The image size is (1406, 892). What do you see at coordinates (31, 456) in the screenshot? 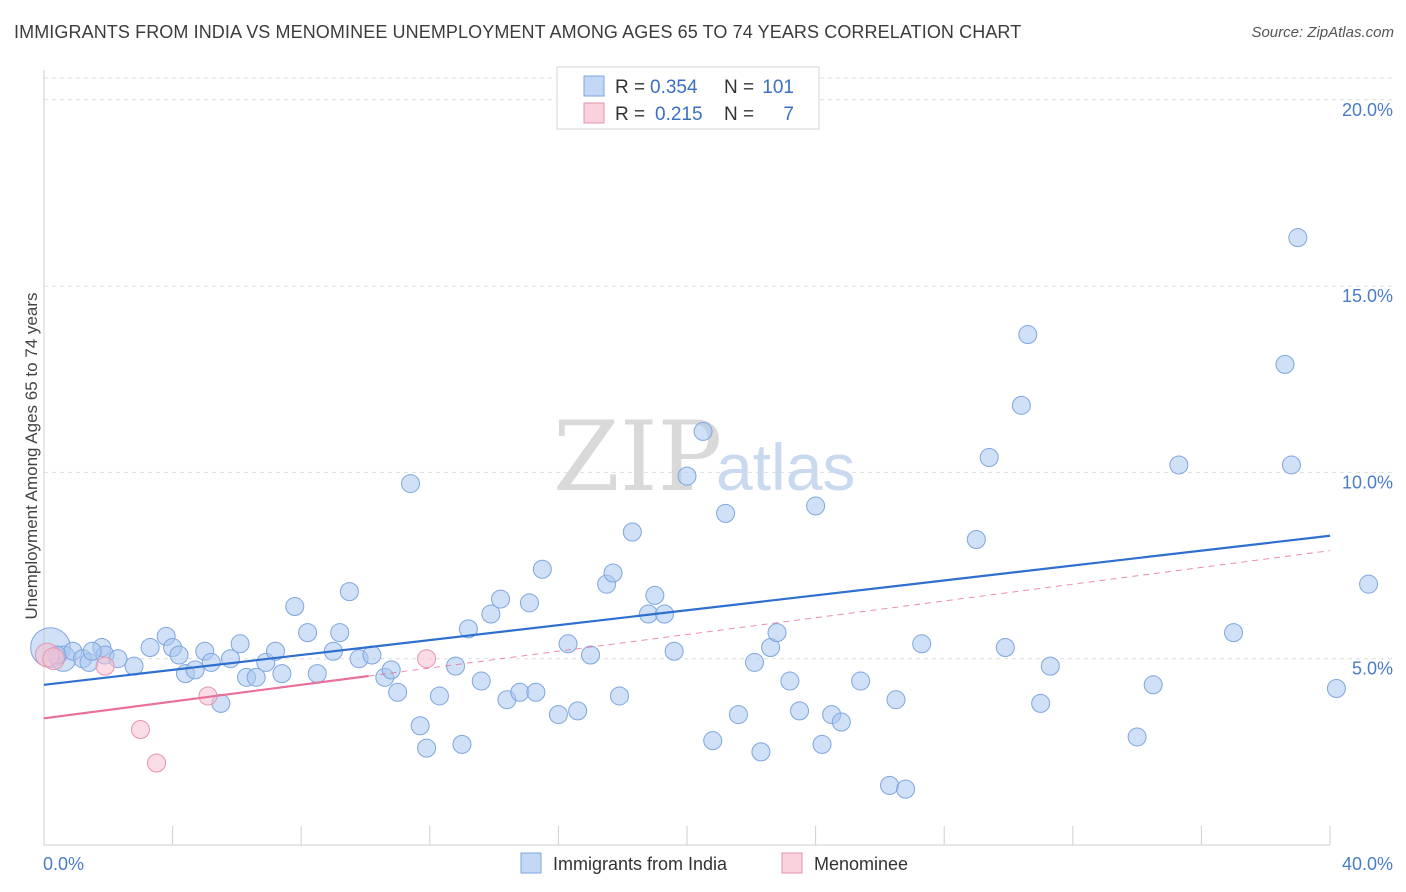
I see `y-axis-label: Unemployment Among Ages 65 to 74 years` at bounding box center [31, 456].